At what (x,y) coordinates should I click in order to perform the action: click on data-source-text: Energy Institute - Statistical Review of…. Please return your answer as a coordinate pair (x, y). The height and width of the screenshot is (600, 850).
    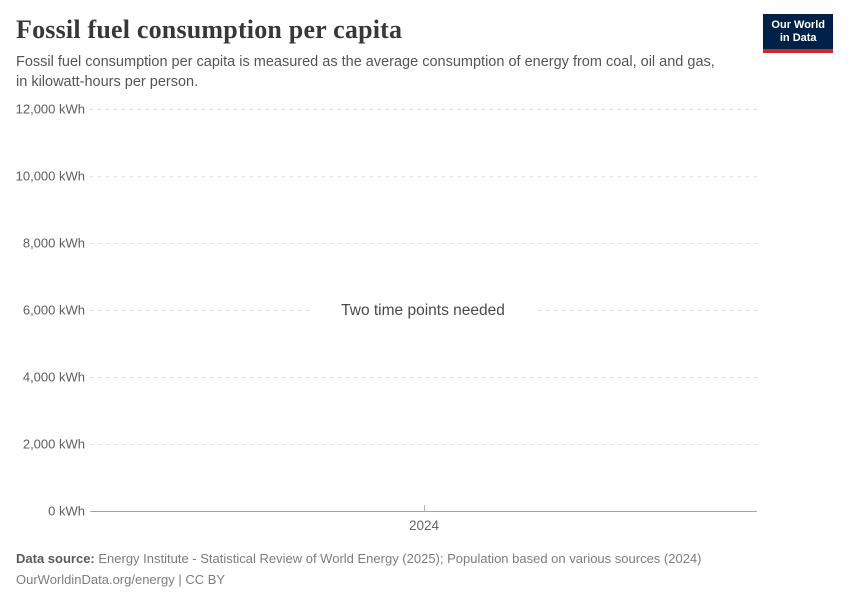
    Looking at the image, I should click on (398, 558).